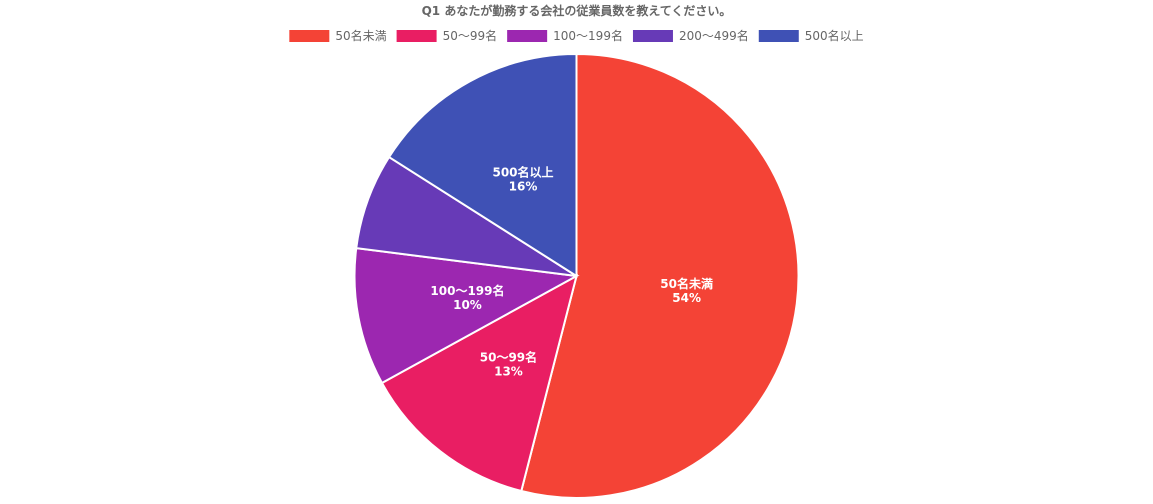 The image size is (1153, 504). What do you see at coordinates (686, 298) in the screenshot?
I see `slice-label-value: 54%` at bounding box center [686, 298].